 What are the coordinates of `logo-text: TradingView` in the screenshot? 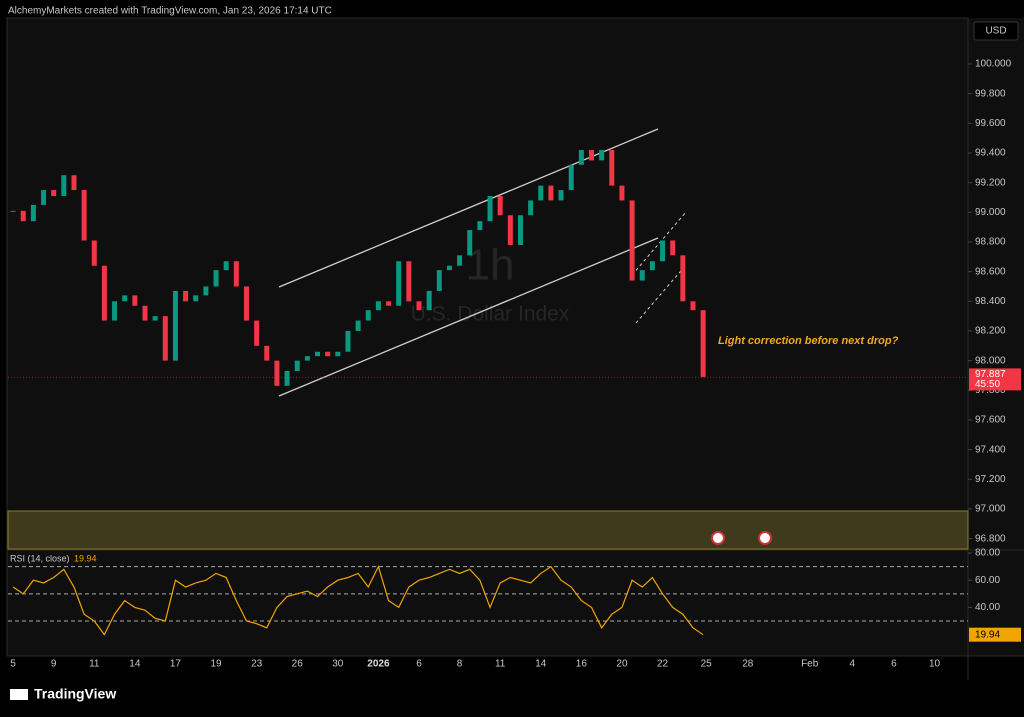 It's located at (75, 694).